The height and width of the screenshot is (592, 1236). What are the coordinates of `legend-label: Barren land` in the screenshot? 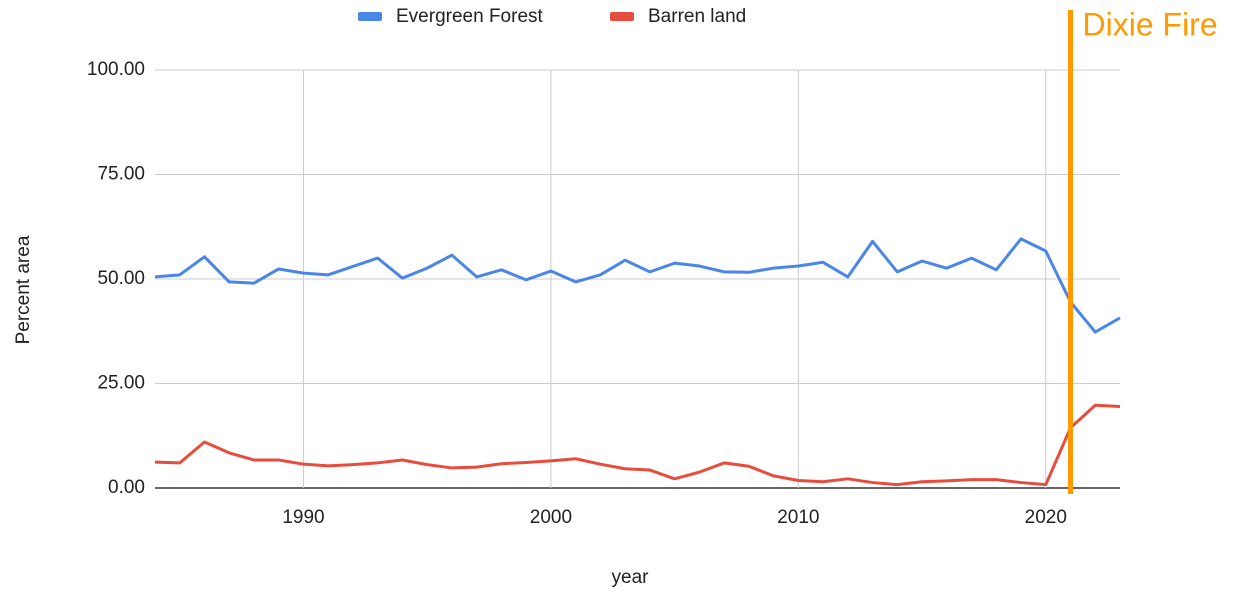 It's located at (697, 16).